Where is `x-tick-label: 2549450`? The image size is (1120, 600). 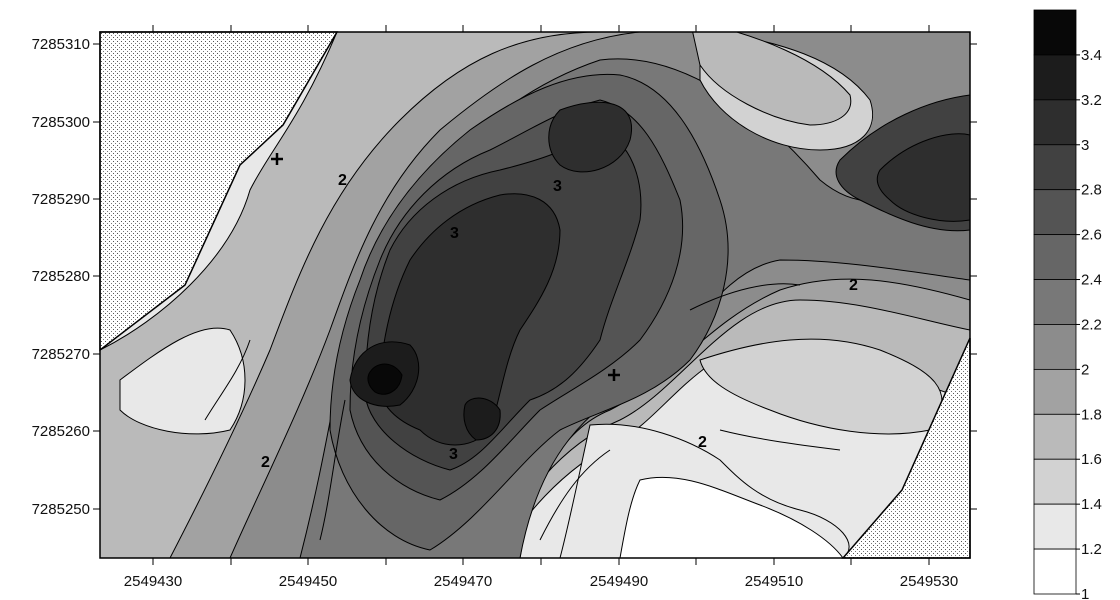
x-tick-label: 2549450 is located at coordinates (308, 581).